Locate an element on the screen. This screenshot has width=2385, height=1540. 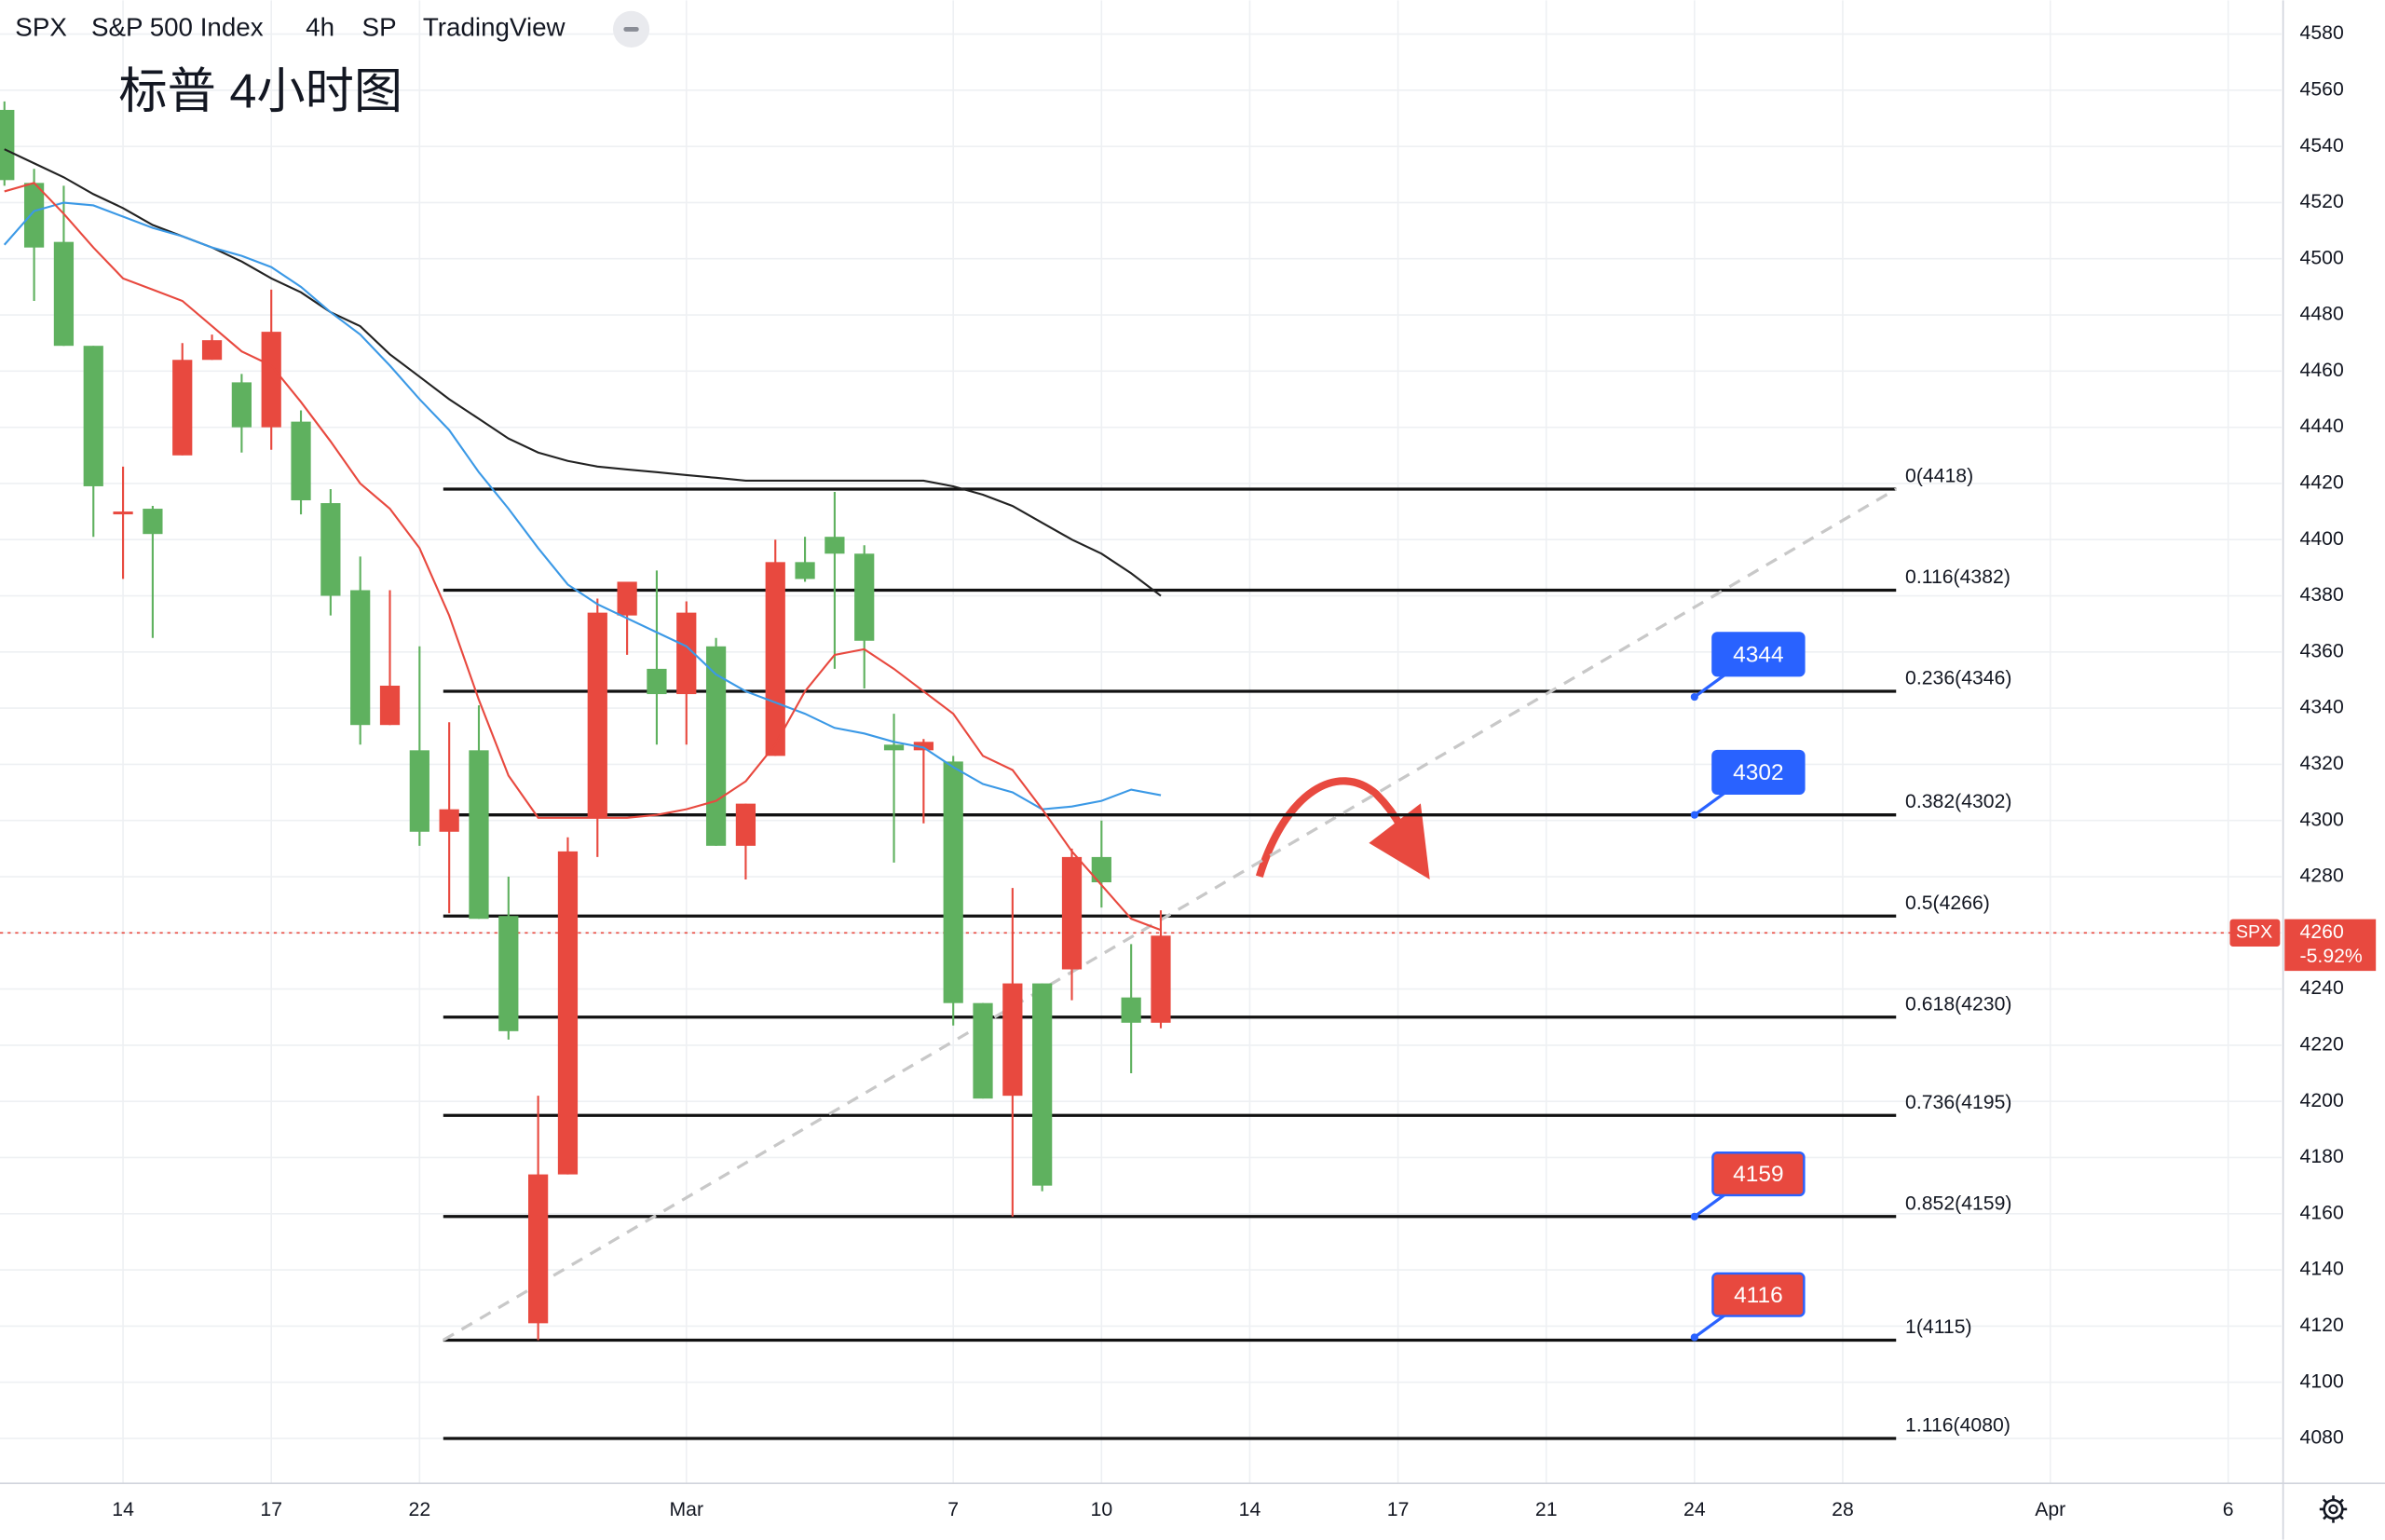
settings-icon is located at coordinates (2333, 1509).